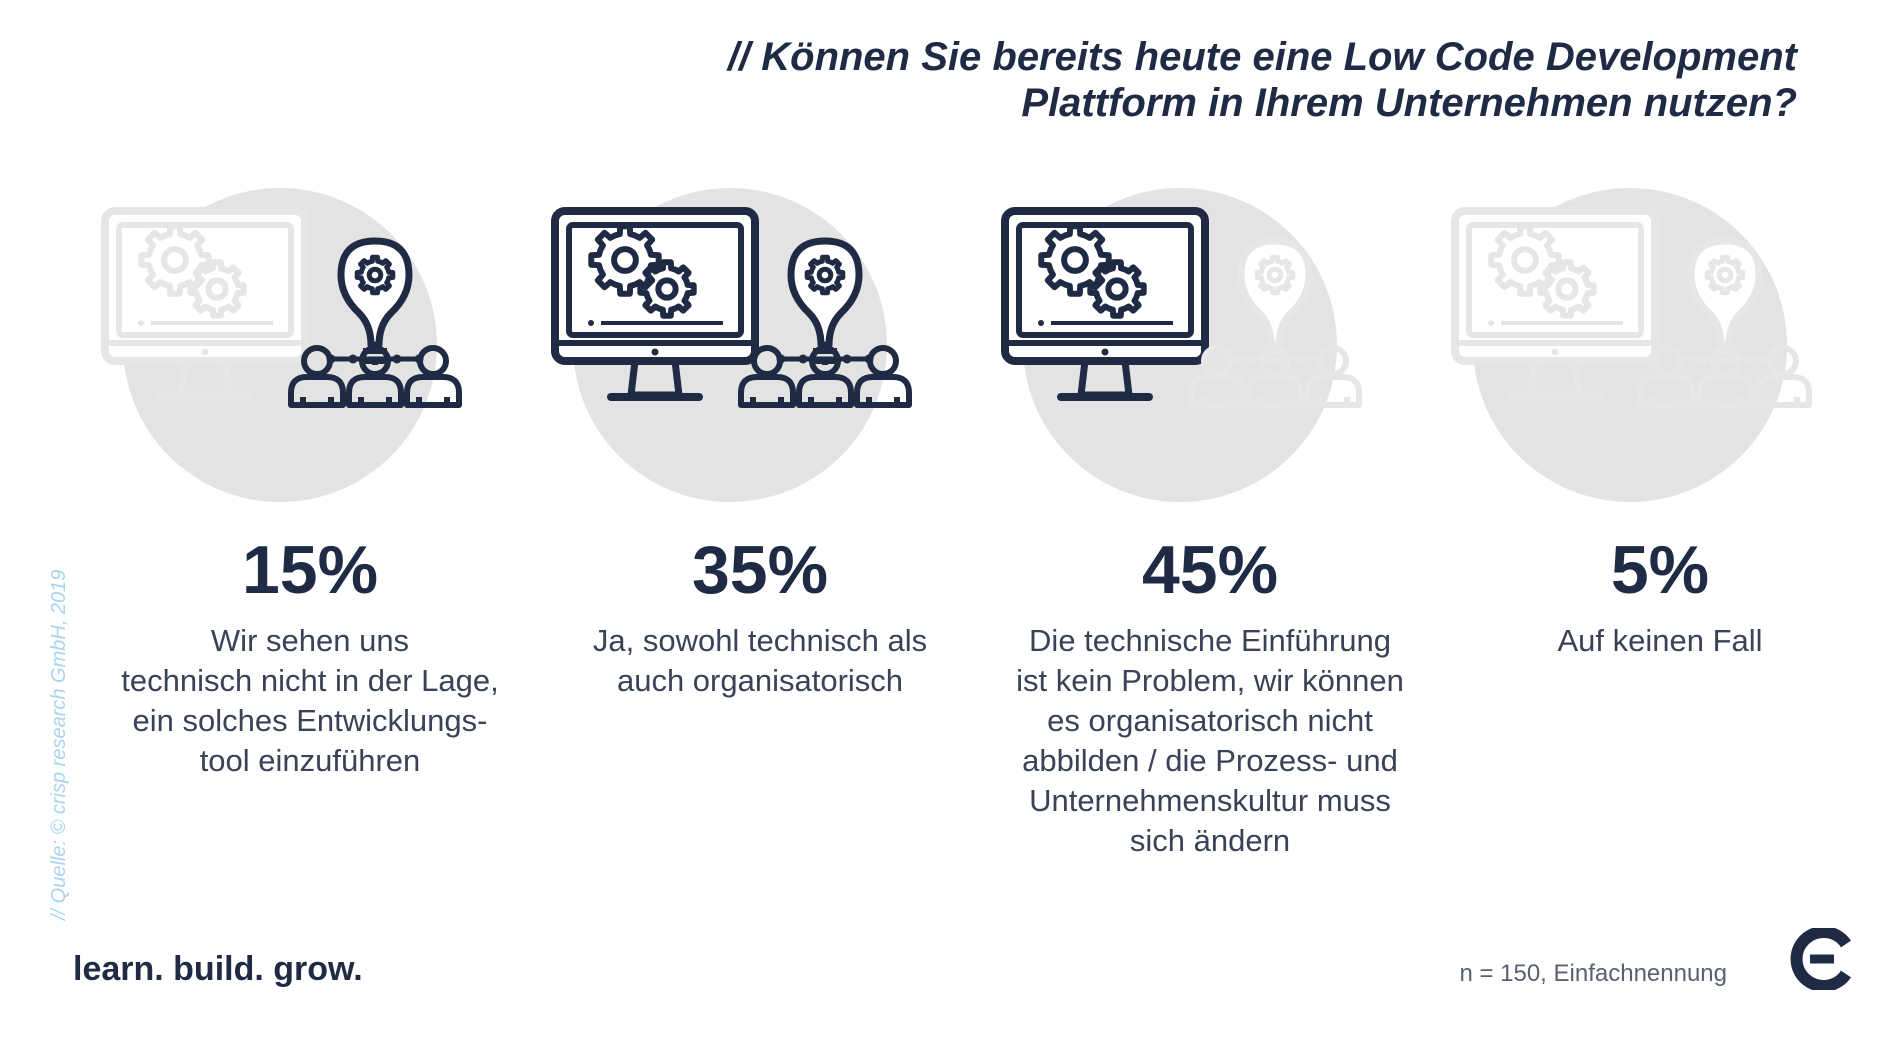 The width and height of the screenshot is (1887, 1047). I want to click on brand-logo-icon, so click(1820, 959).